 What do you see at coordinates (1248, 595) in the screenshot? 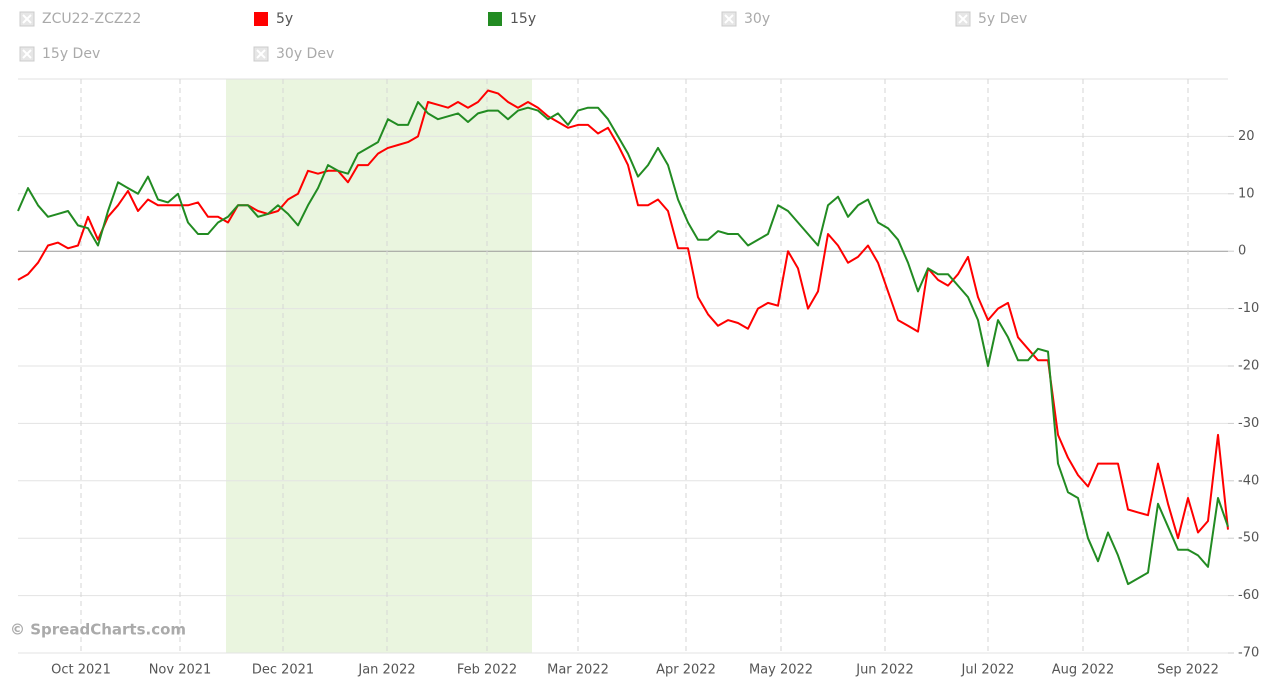
I see `y-tick-label: -60` at bounding box center [1248, 595].